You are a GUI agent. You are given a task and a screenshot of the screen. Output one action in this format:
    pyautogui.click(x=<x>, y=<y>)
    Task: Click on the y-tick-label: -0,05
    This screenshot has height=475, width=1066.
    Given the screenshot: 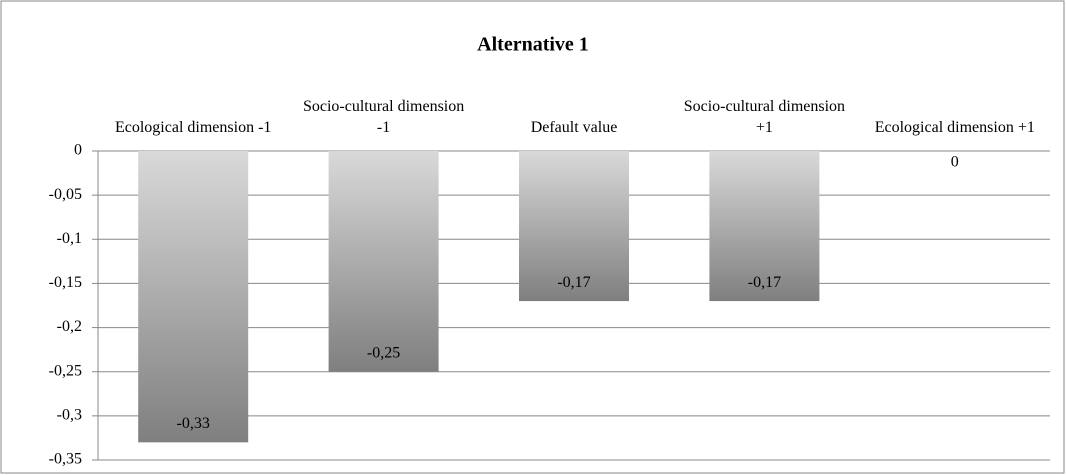 What is the action you would take?
    pyautogui.click(x=65, y=194)
    